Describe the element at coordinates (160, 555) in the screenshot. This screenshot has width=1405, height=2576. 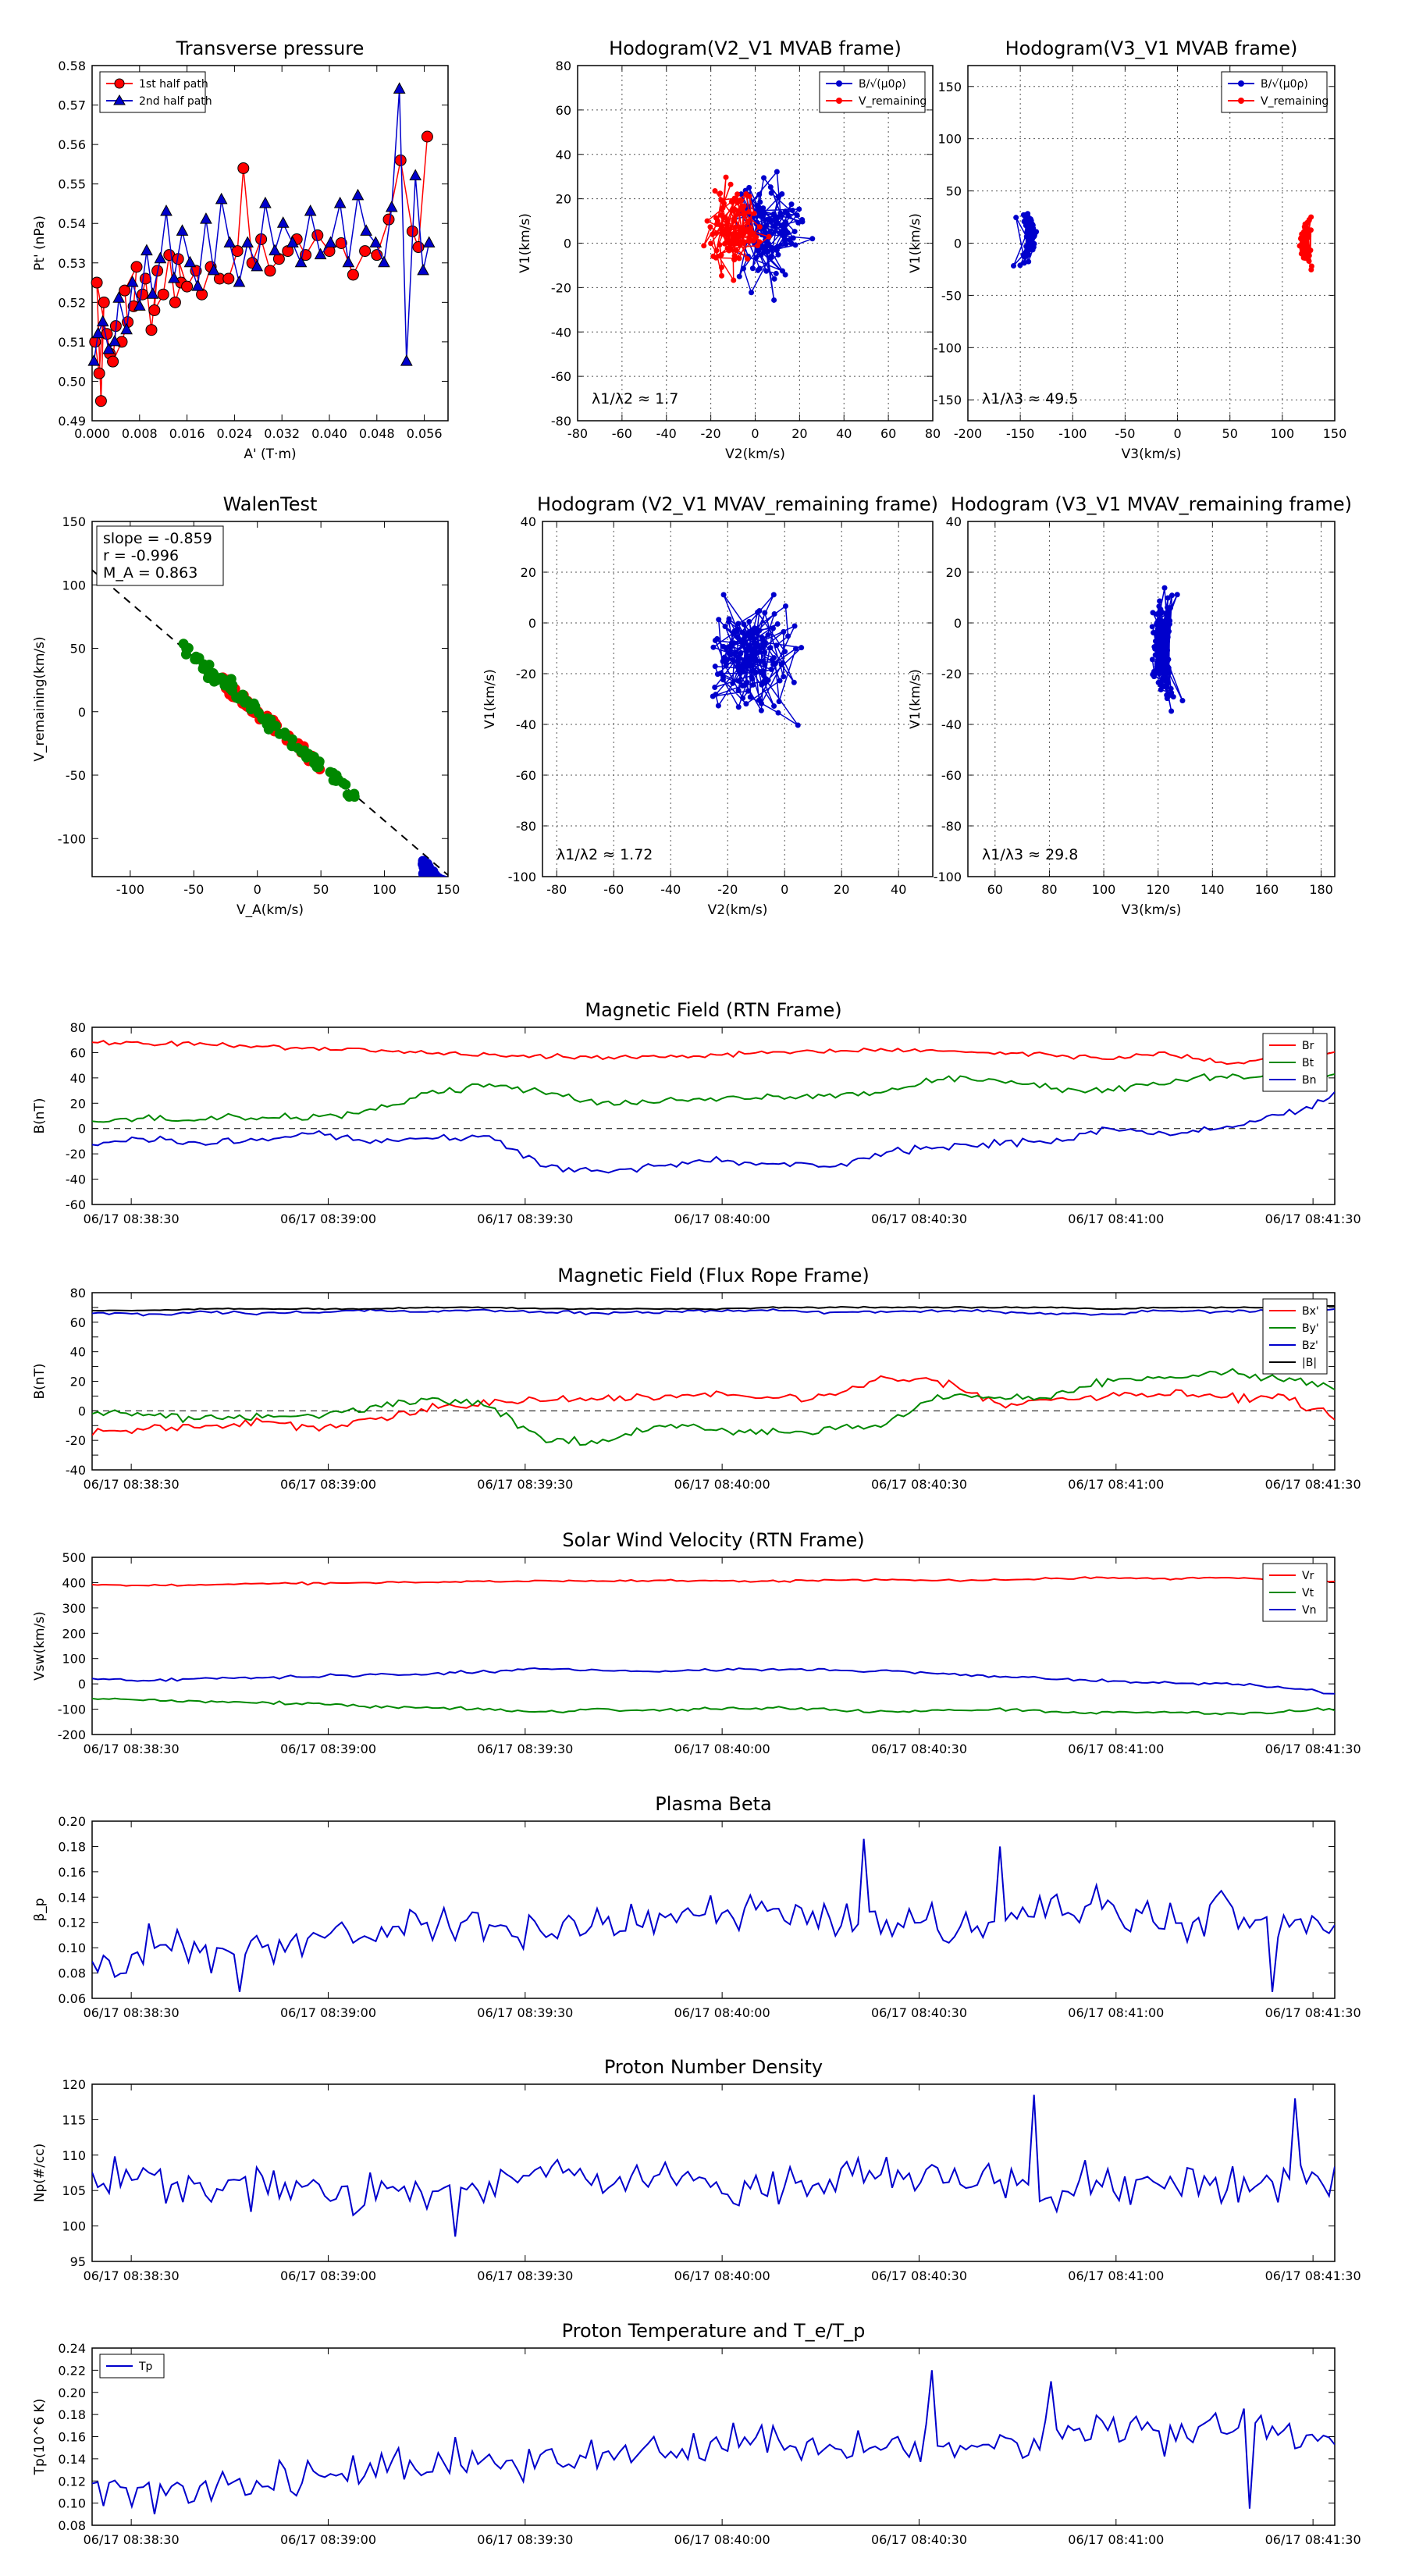
I see `walen-stats-box` at that location.